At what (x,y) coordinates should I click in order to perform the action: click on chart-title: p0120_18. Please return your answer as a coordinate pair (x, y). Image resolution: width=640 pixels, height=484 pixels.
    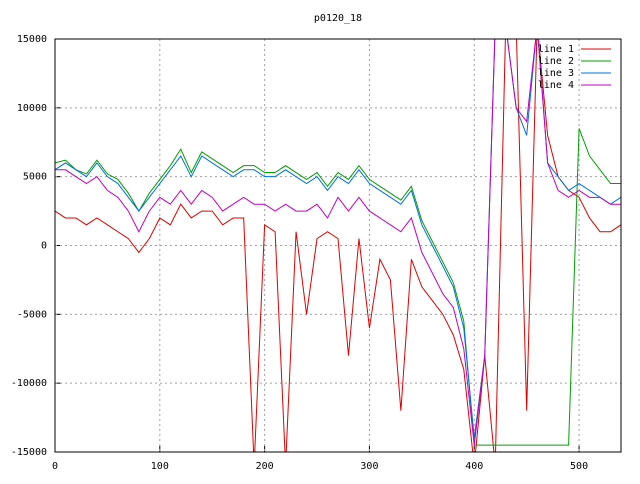
    Looking at the image, I should click on (338, 18).